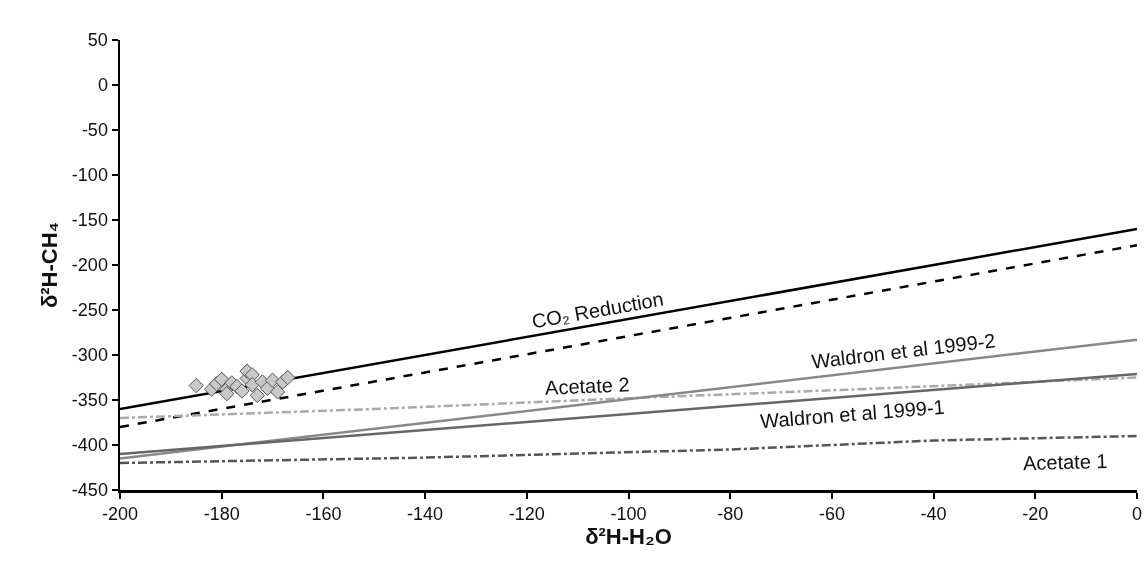 The image size is (1147, 575). What do you see at coordinates (598, 310) in the screenshot?
I see `text: CO₂ Reduction` at bounding box center [598, 310].